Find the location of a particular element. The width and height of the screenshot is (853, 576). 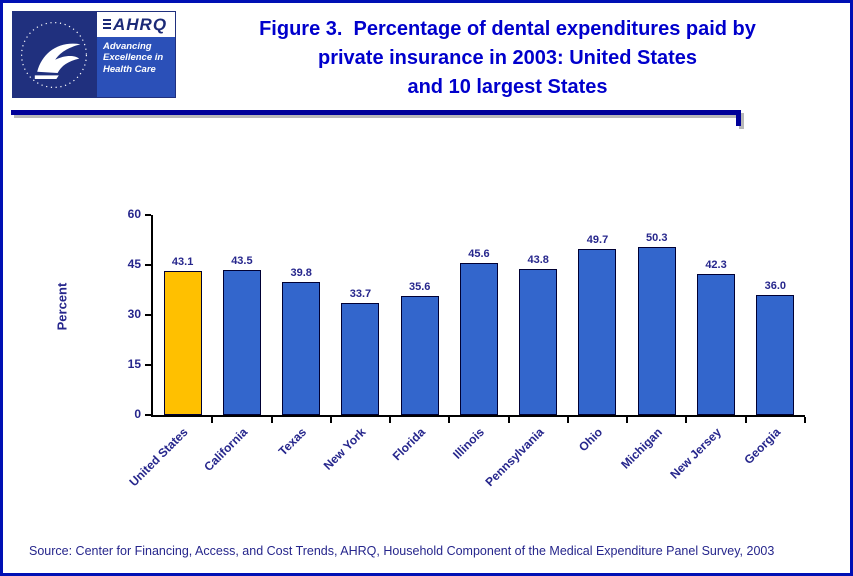

header-logo: AHRQ Advancing Excellence in Health Care is located at coordinates (94, 54).